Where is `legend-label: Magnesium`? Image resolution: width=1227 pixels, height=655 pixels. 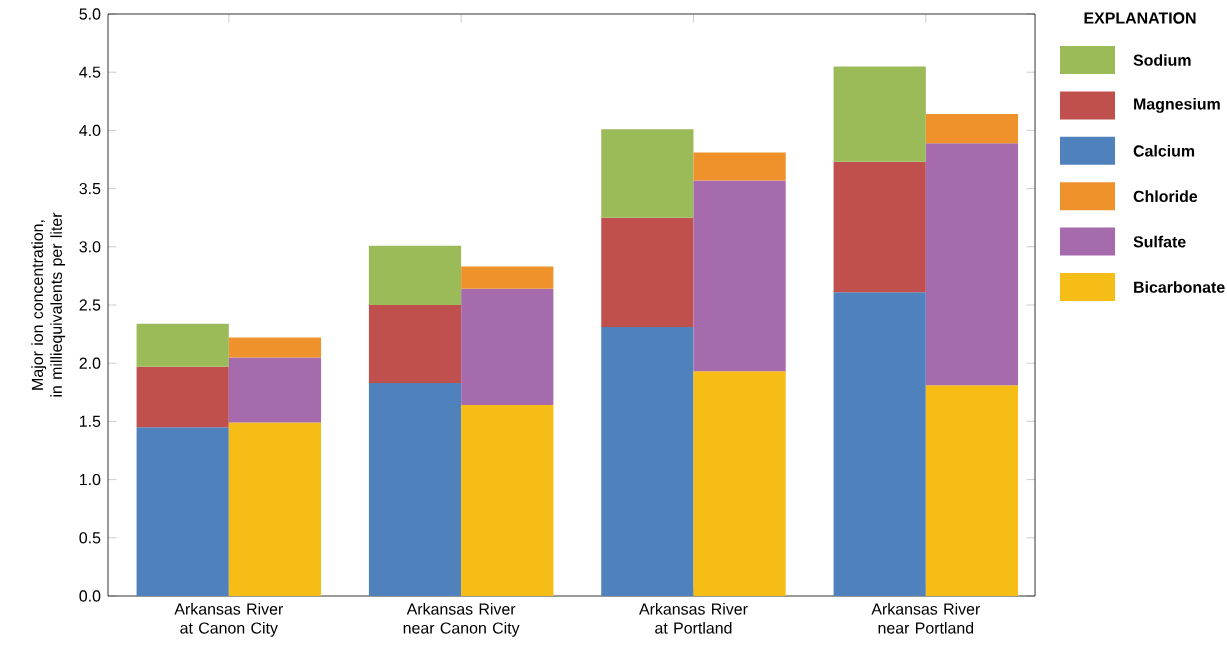
legend-label: Magnesium is located at coordinates (1177, 105).